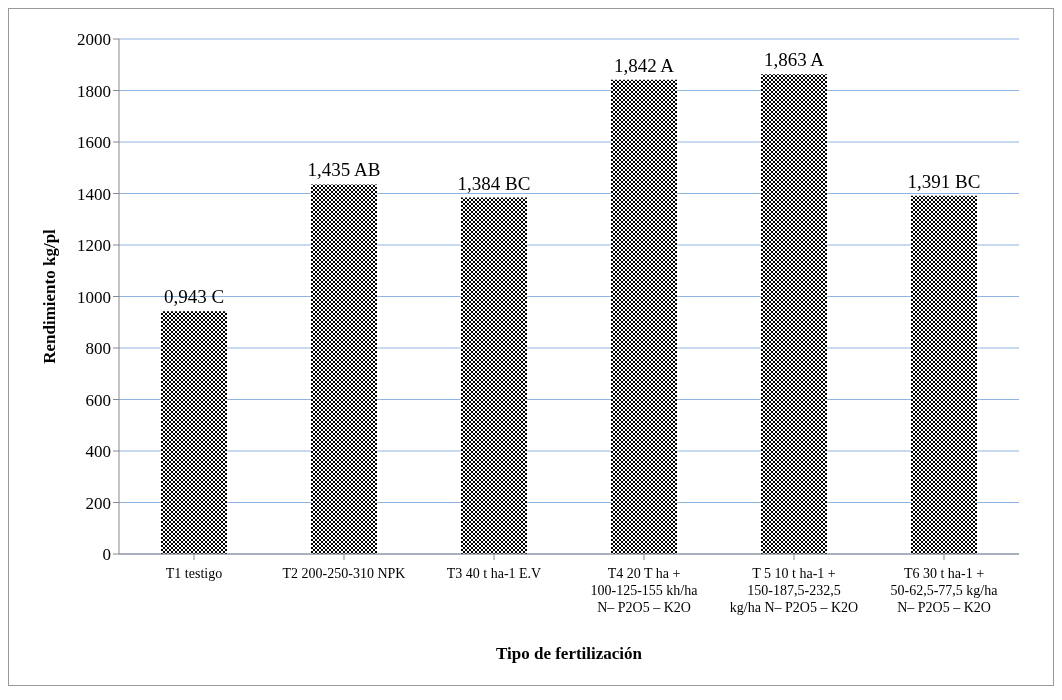 The image size is (1062, 700). What do you see at coordinates (794, 60) in the screenshot?
I see `annotation: 1,863 A` at bounding box center [794, 60].